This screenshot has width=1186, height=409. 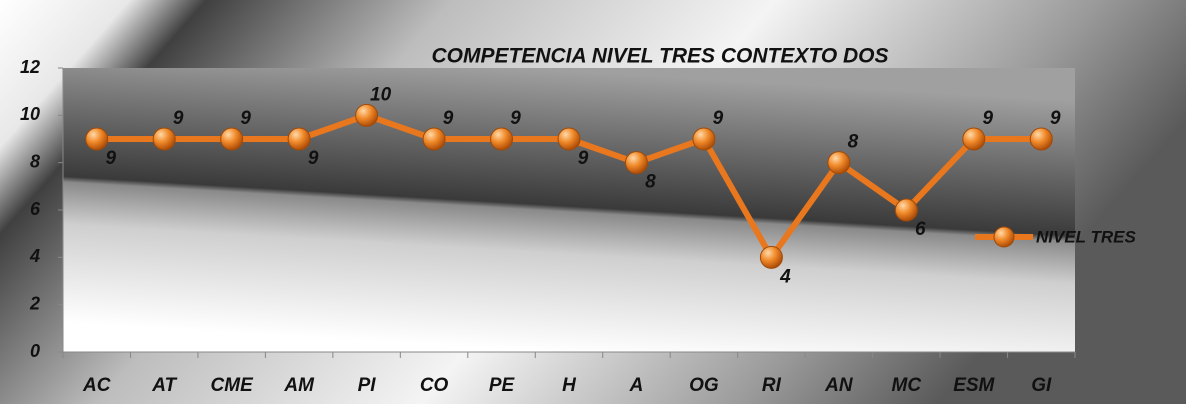 I want to click on x-tick-label: MC, so click(x=907, y=385).